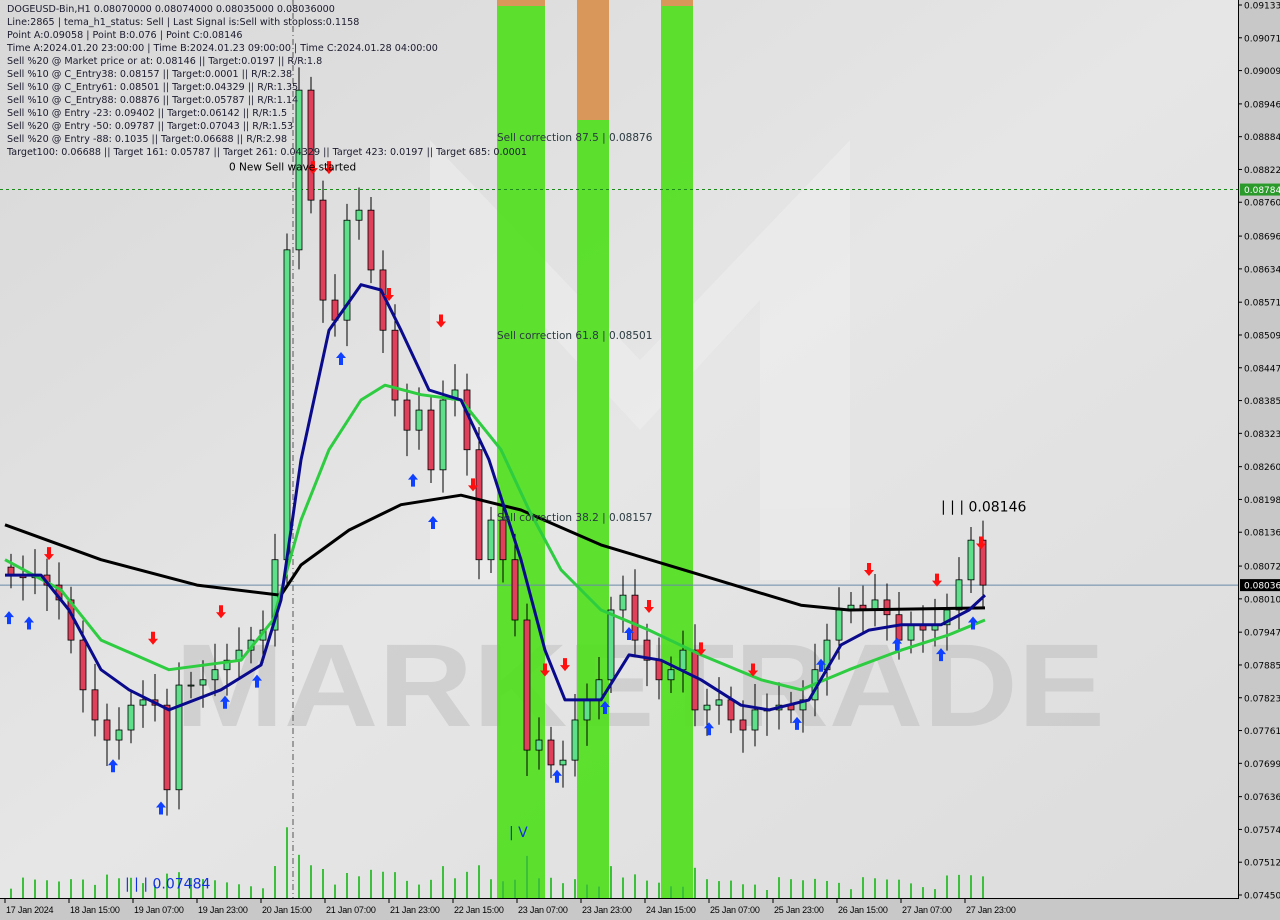 The height and width of the screenshot is (920, 1280). Describe the element at coordinates (1260, 585) in the screenshot. I see `level-price-badge` at that location.